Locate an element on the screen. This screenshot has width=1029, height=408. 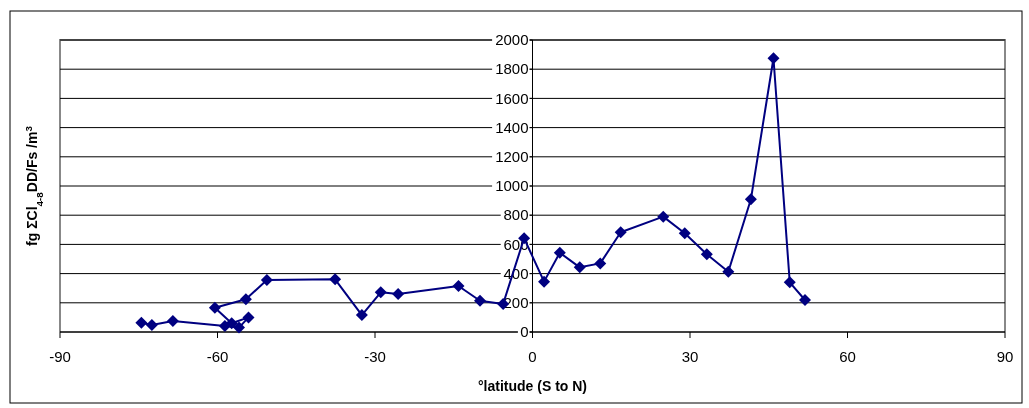
x-tick-label: -30 is located at coordinates (375, 356).